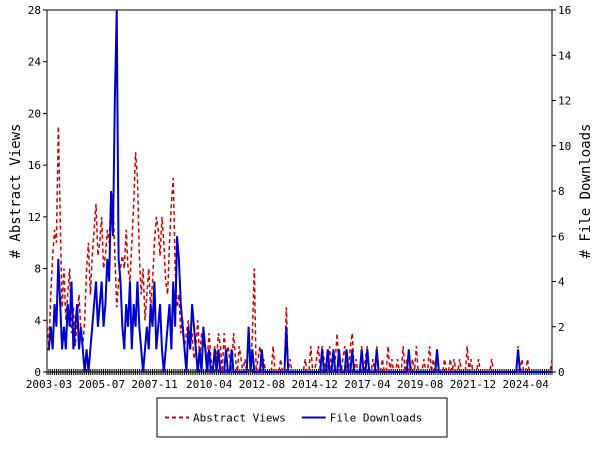 The image size is (600, 450). What do you see at coordinates (16, 191) in the screenshot?
I see `y-axis-title: # Abstract Views` at bounding box center [16, 191].